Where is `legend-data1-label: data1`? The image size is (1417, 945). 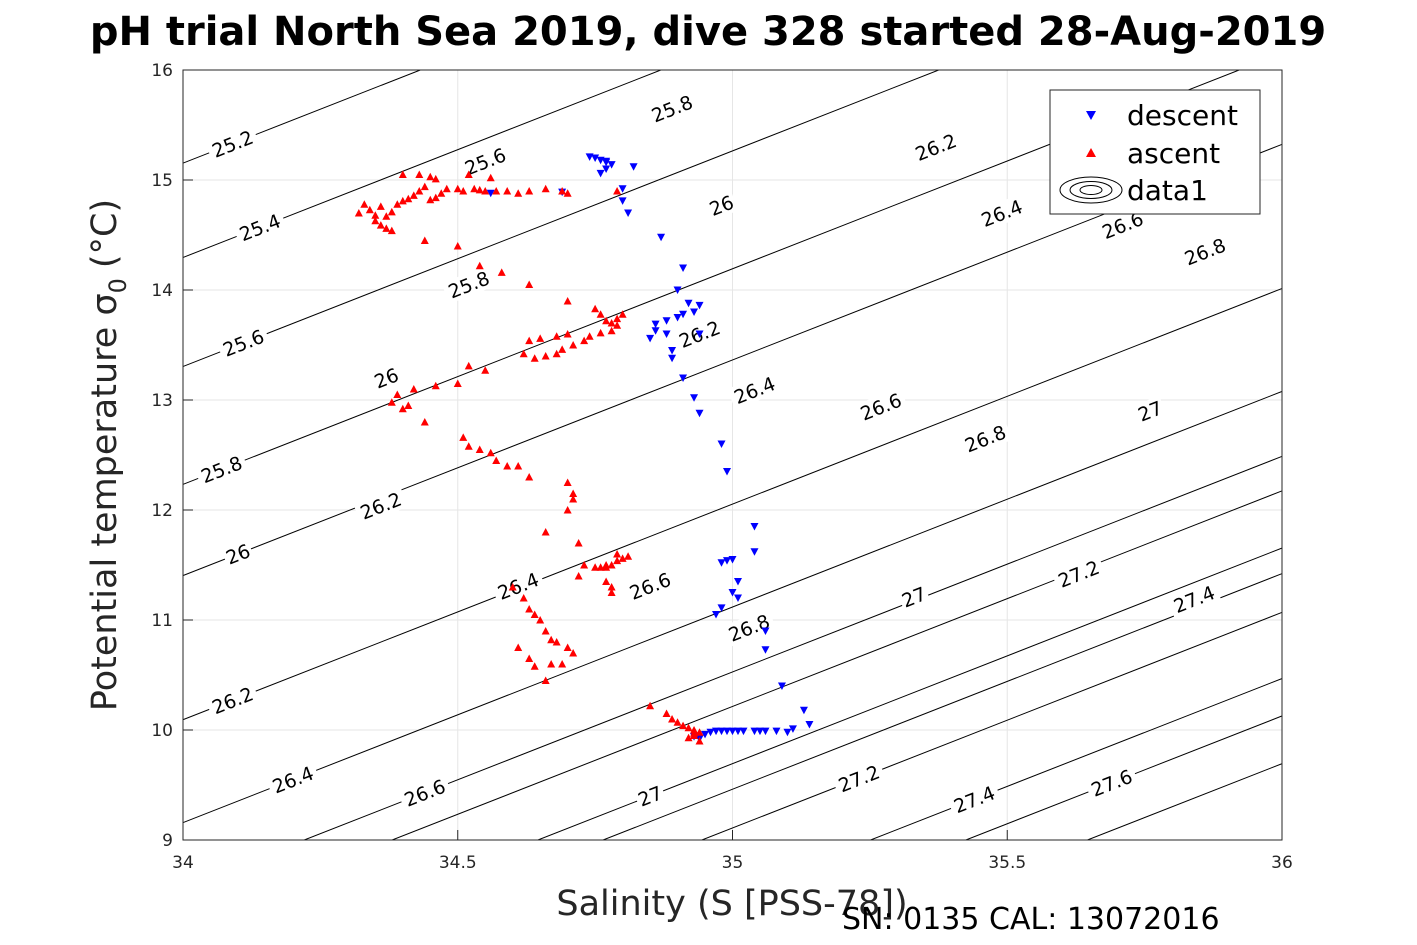
legend-data1-label: data1 is located at coordinates (1167, 190).